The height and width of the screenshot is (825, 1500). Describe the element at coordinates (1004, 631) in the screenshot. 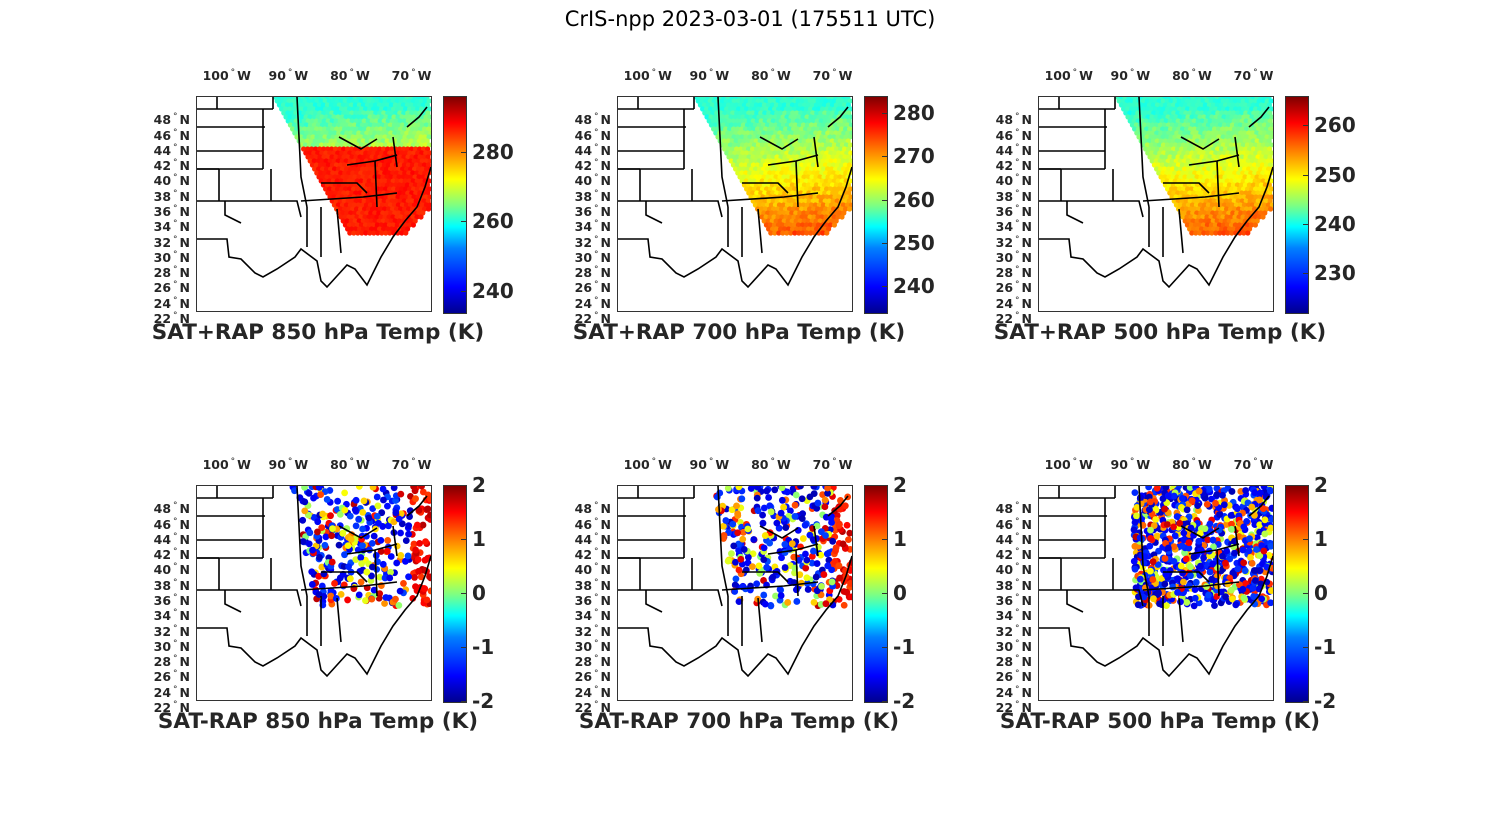

I see `lat-value: 32` at that location.